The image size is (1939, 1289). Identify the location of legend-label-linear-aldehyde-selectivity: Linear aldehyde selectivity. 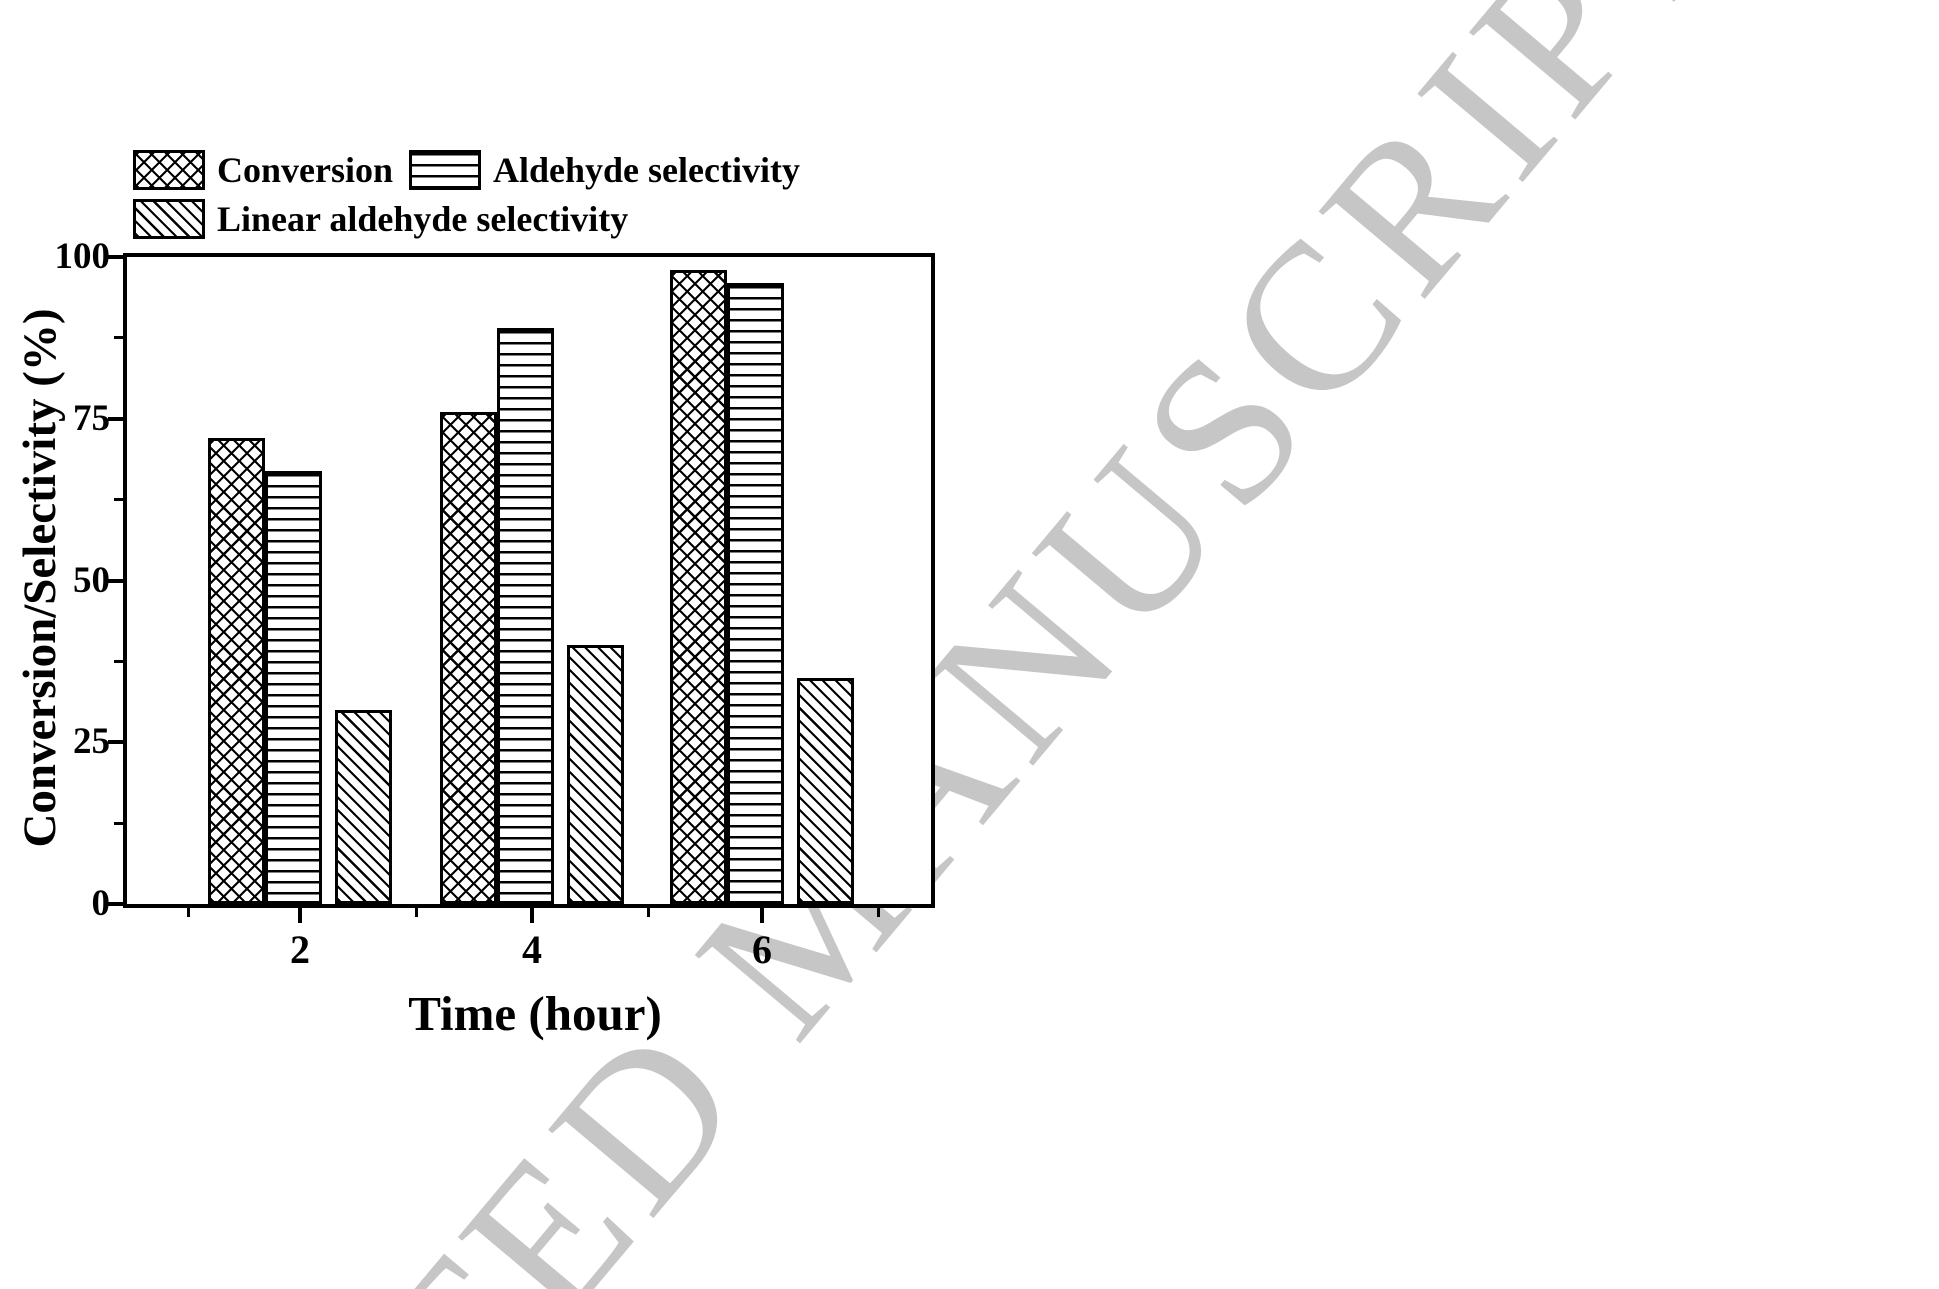
(423, 219).